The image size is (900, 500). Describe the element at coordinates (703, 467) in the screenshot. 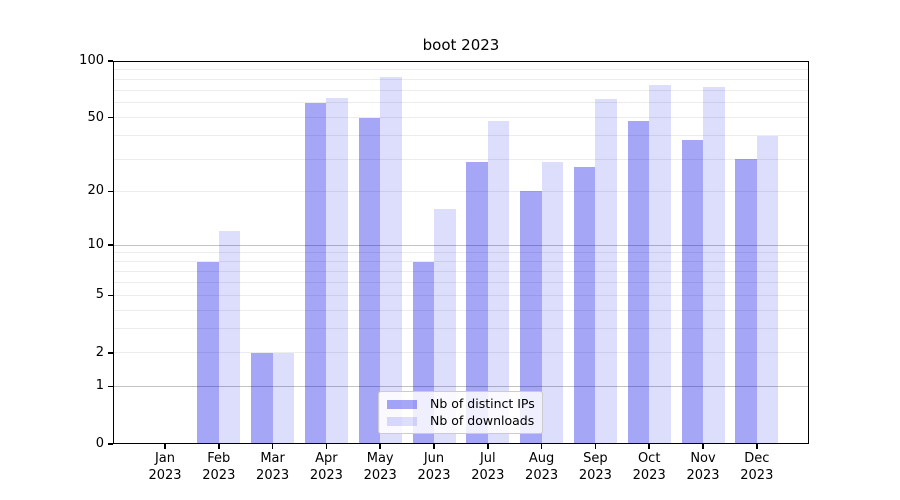

I see `x-tick-label: Nov 2023` at that location.